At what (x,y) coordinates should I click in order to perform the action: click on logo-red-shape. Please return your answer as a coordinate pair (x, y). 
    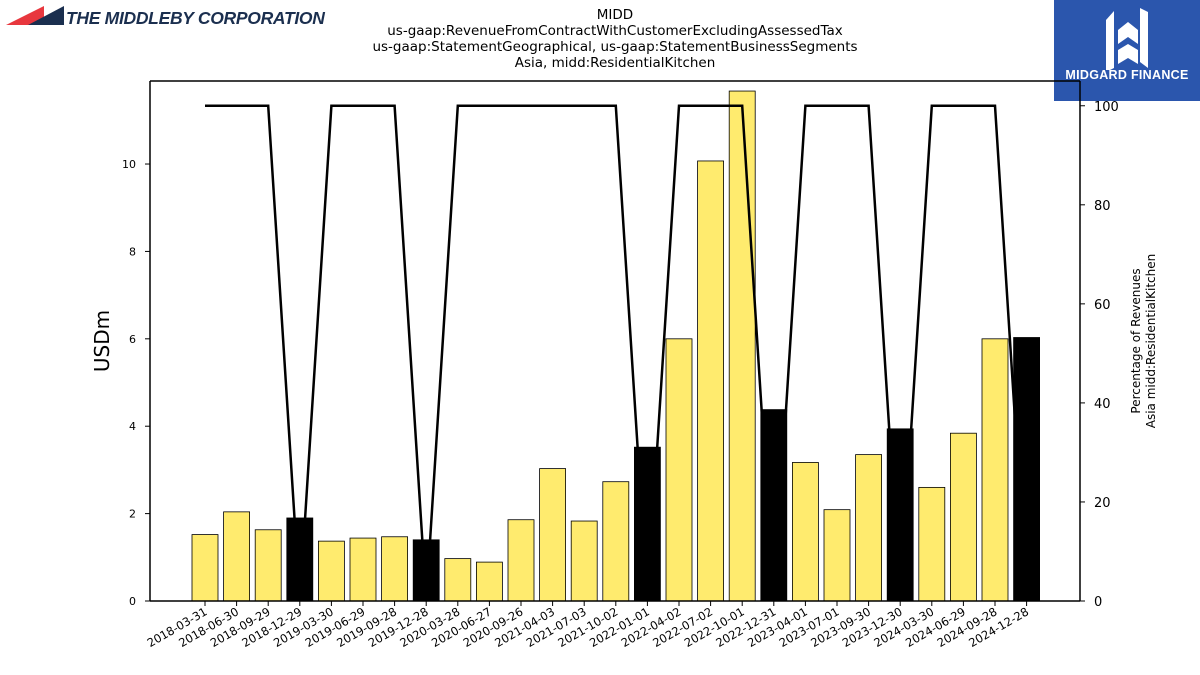
    Looking at the image, I should click on (25, 15).